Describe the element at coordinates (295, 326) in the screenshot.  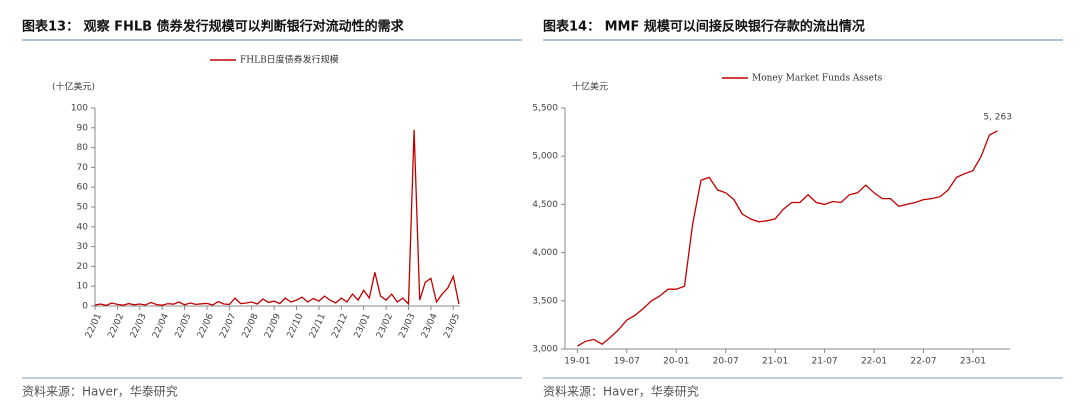
I see `x-tick-label: 22/10` at that location.